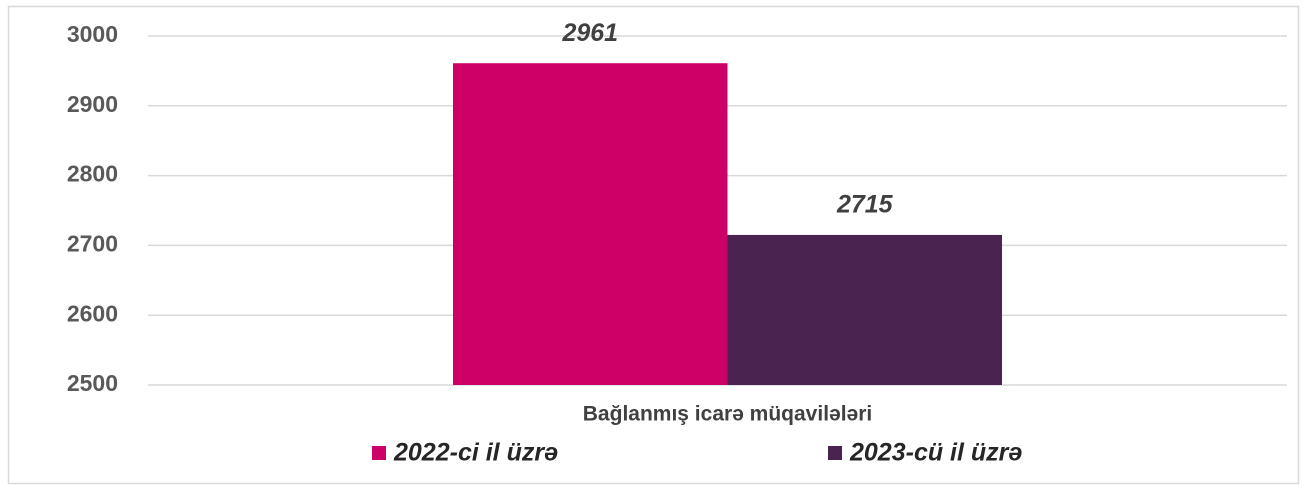 This screenshot has height=490, width=1307. Describe the element at coordinates (865, 205) in the screenshot. I see `data-label: 2715` at that location.